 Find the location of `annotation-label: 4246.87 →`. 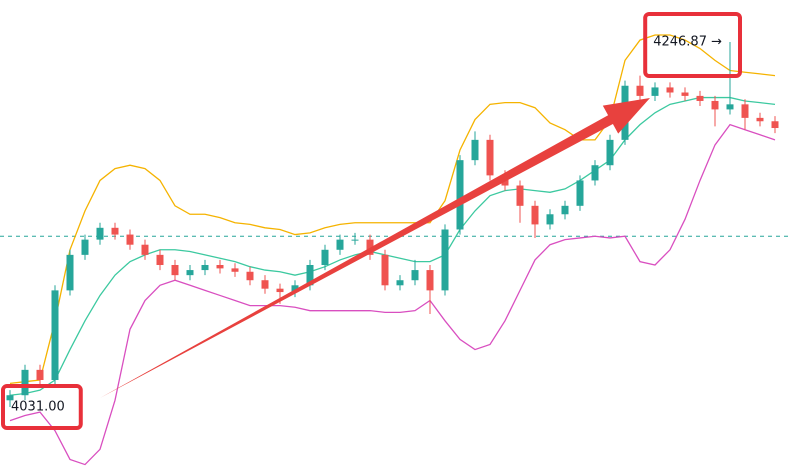

annotation-label: 4246.87 → is located at coordinates (687, 41).